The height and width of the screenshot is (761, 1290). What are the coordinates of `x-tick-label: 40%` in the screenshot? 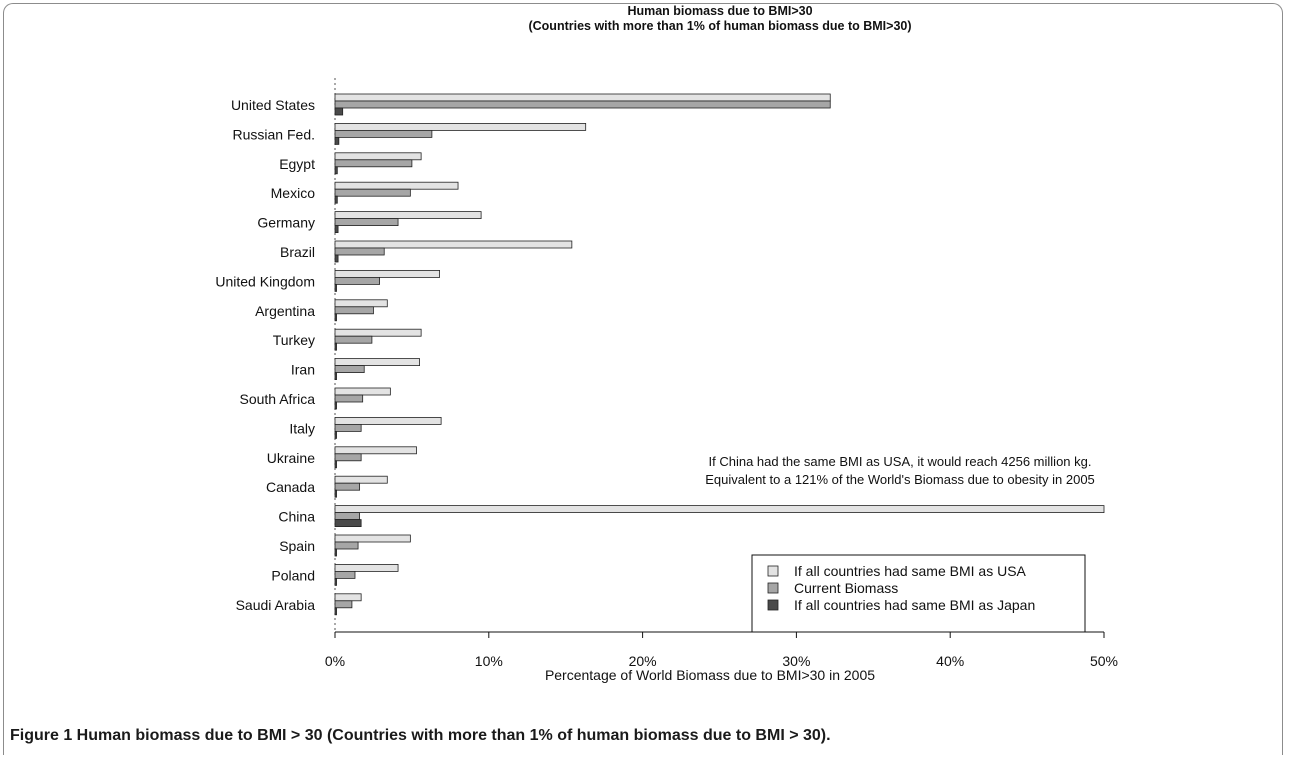 It's located at (950, 661).